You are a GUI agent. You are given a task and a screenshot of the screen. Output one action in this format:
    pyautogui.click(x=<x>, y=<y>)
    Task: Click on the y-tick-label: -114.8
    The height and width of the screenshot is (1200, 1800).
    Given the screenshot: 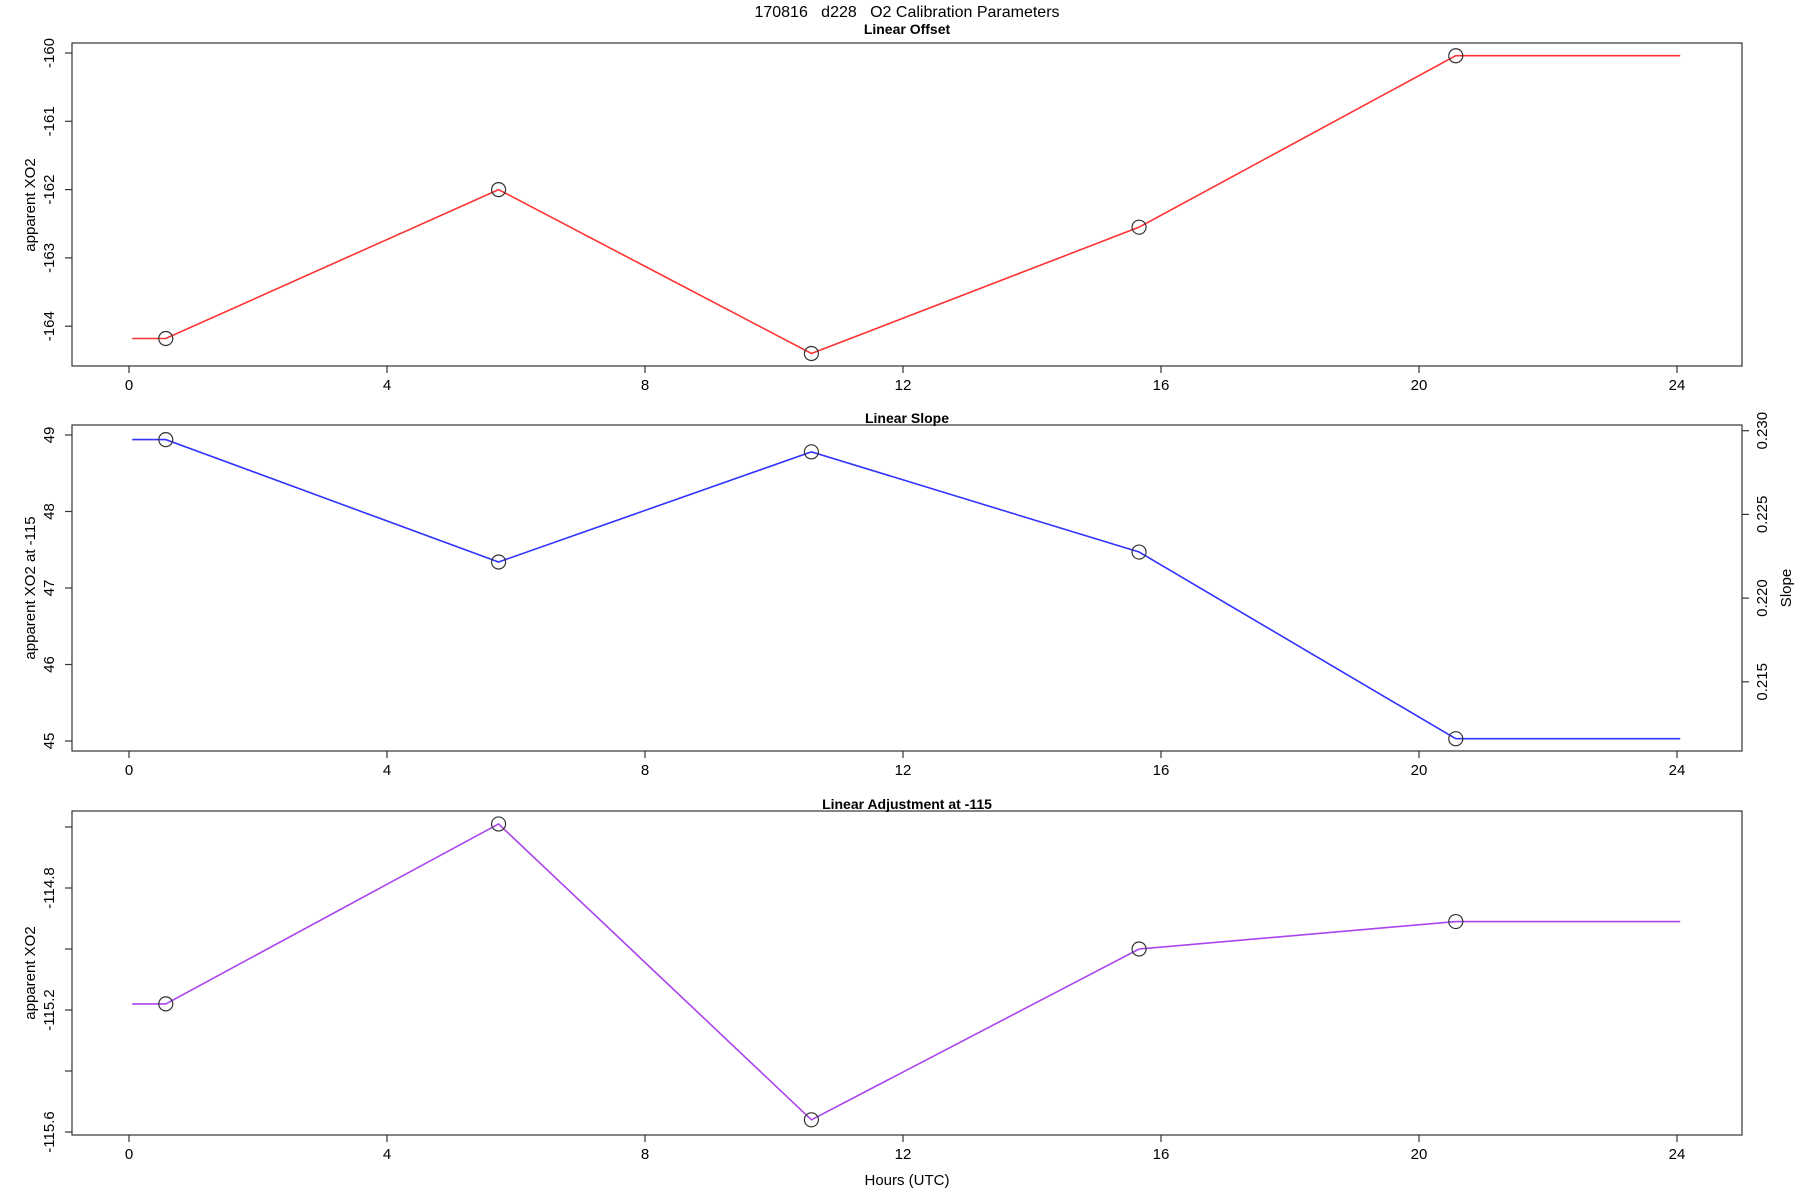 What is the action you would take?
    pyautogui.click(x=49, y=887)
    